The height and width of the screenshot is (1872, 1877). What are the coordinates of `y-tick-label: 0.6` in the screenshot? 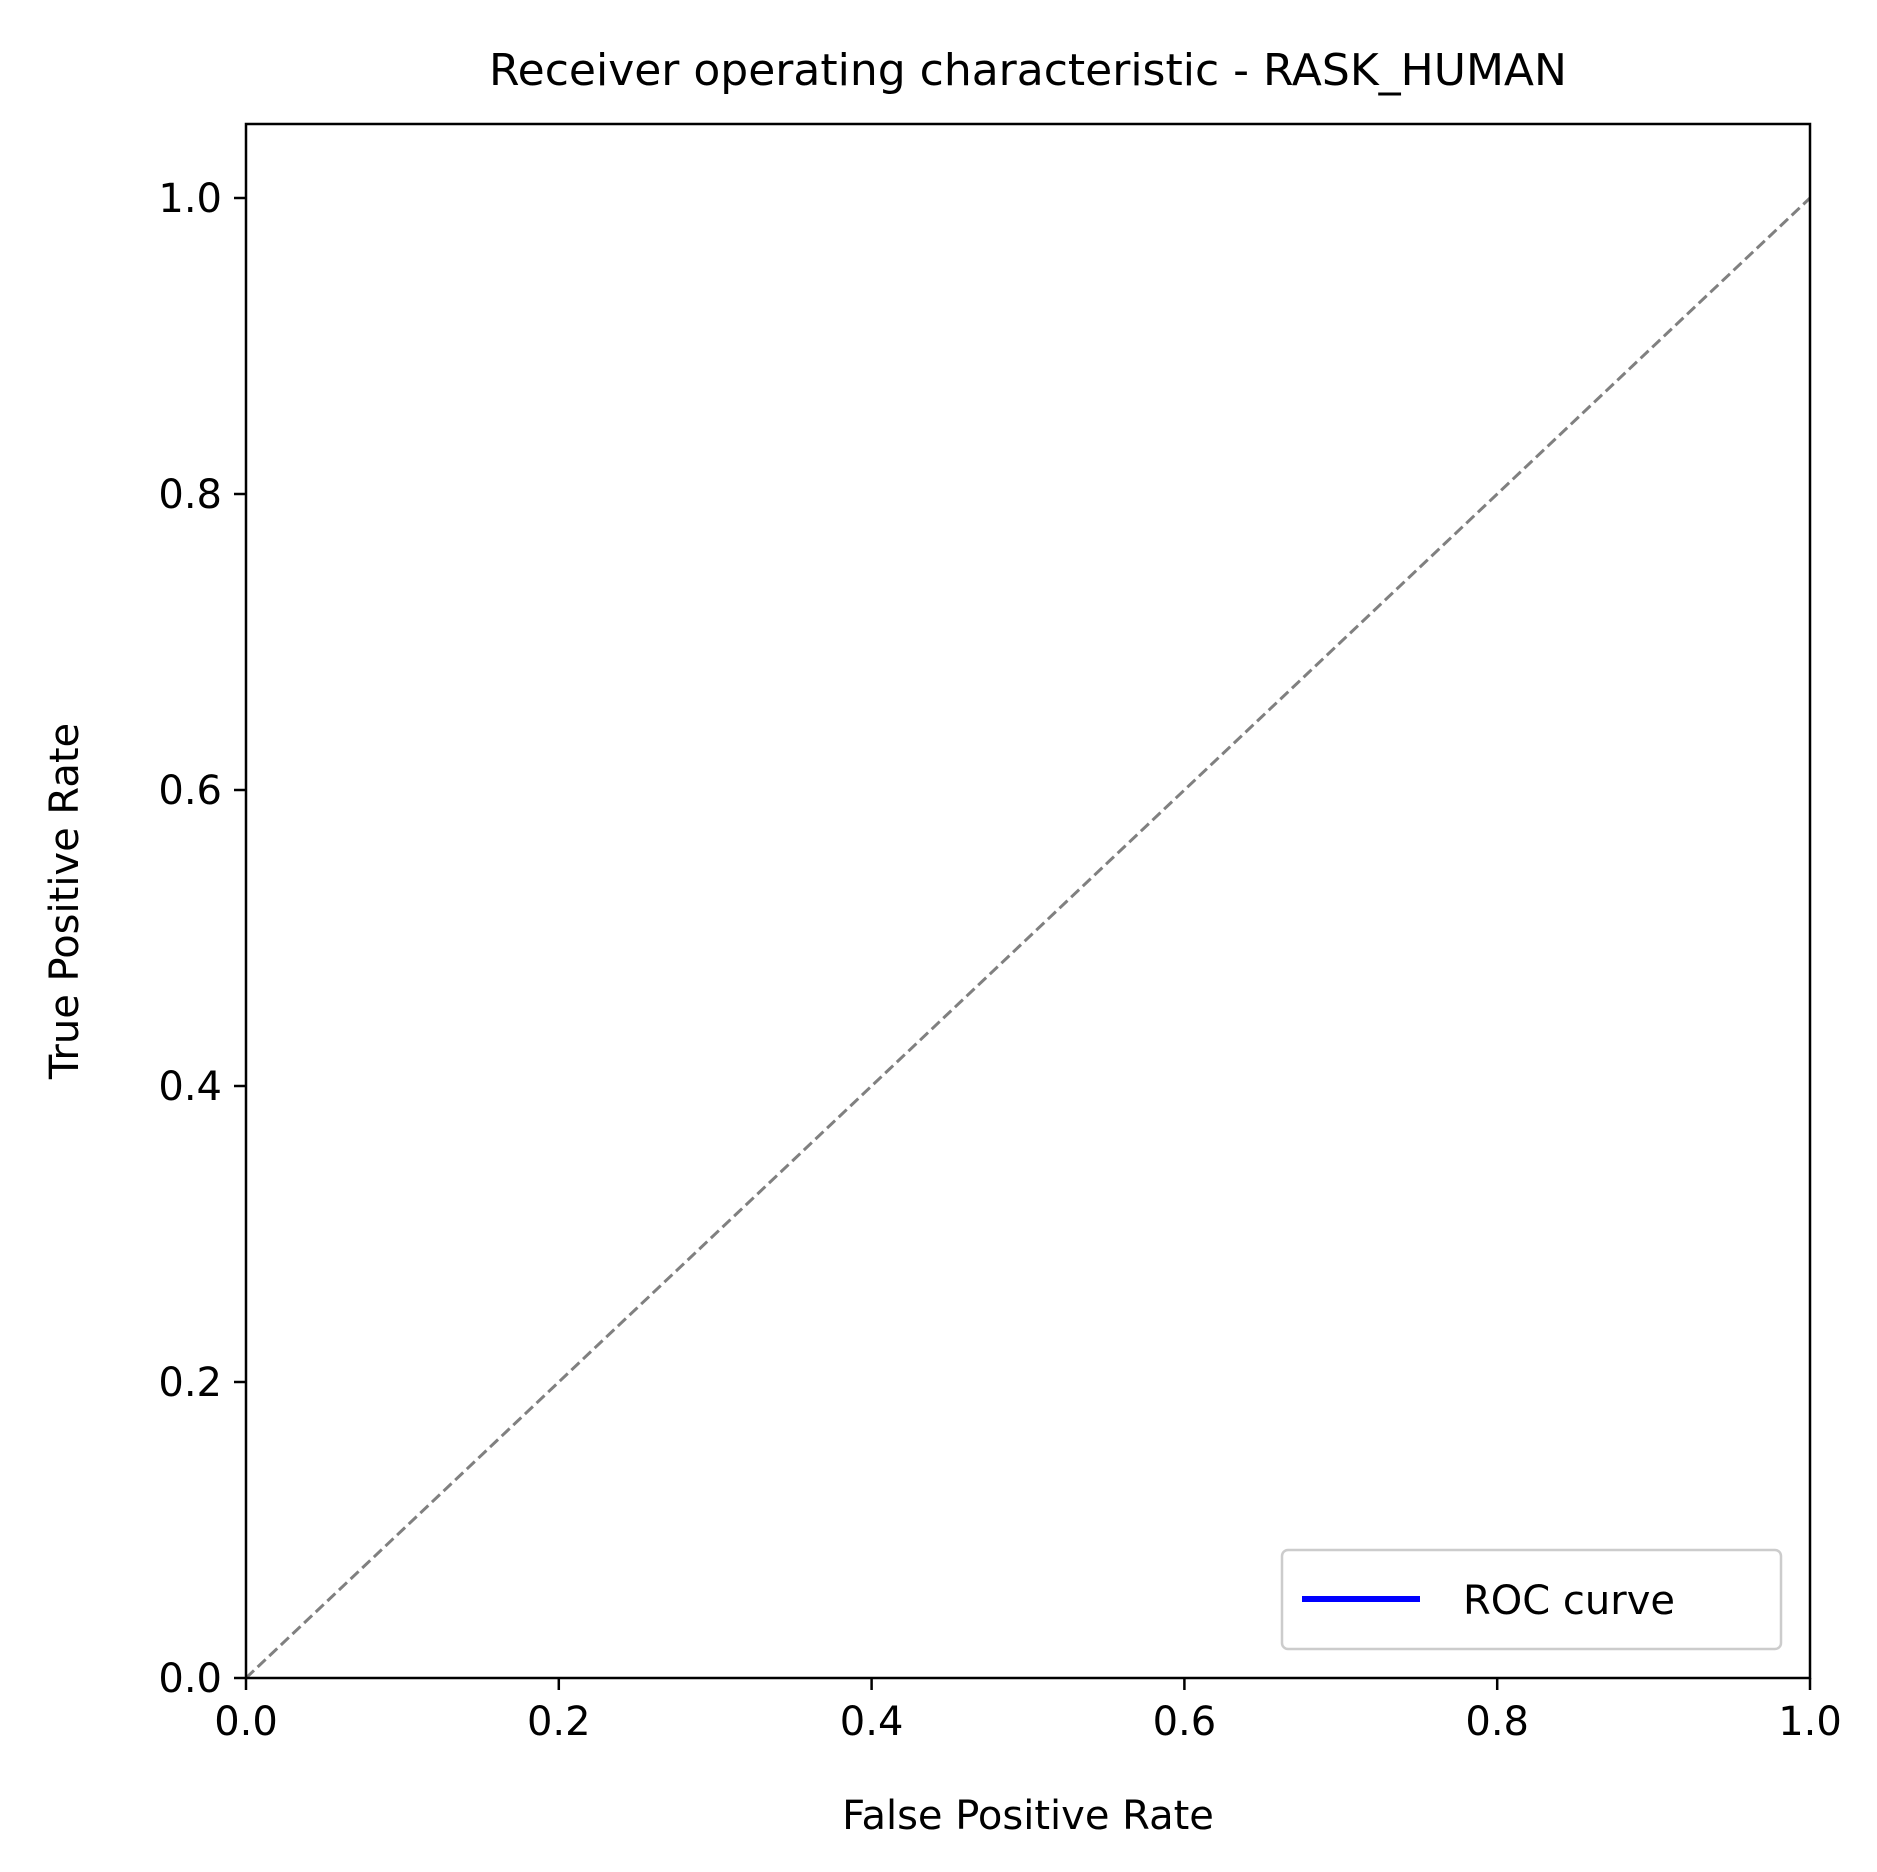 It's located at (190, 791).